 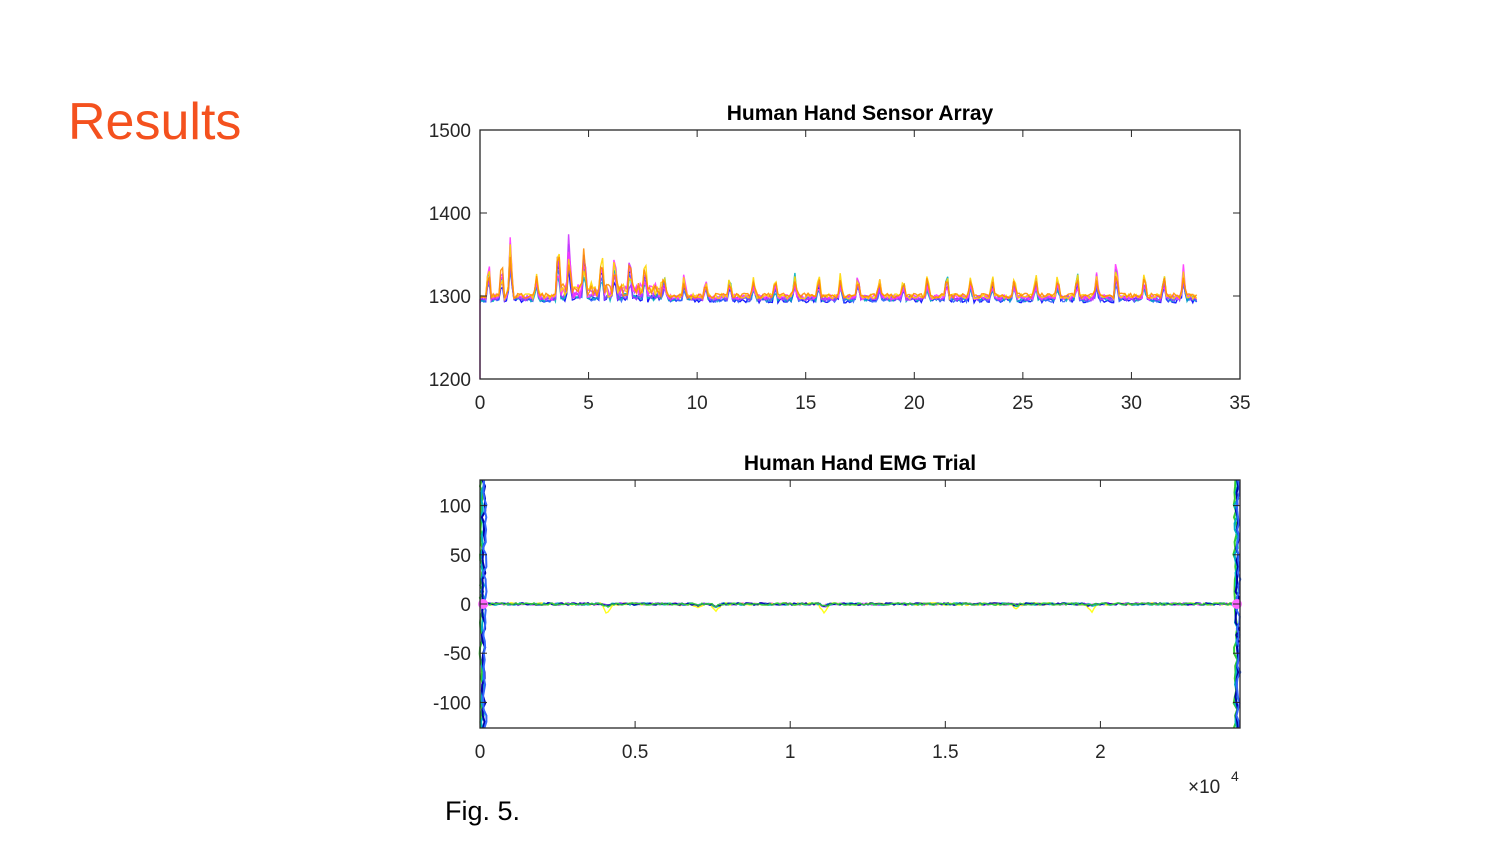 I want to click on x-multiplier-label: ×10, so click(x=1204, y=787).